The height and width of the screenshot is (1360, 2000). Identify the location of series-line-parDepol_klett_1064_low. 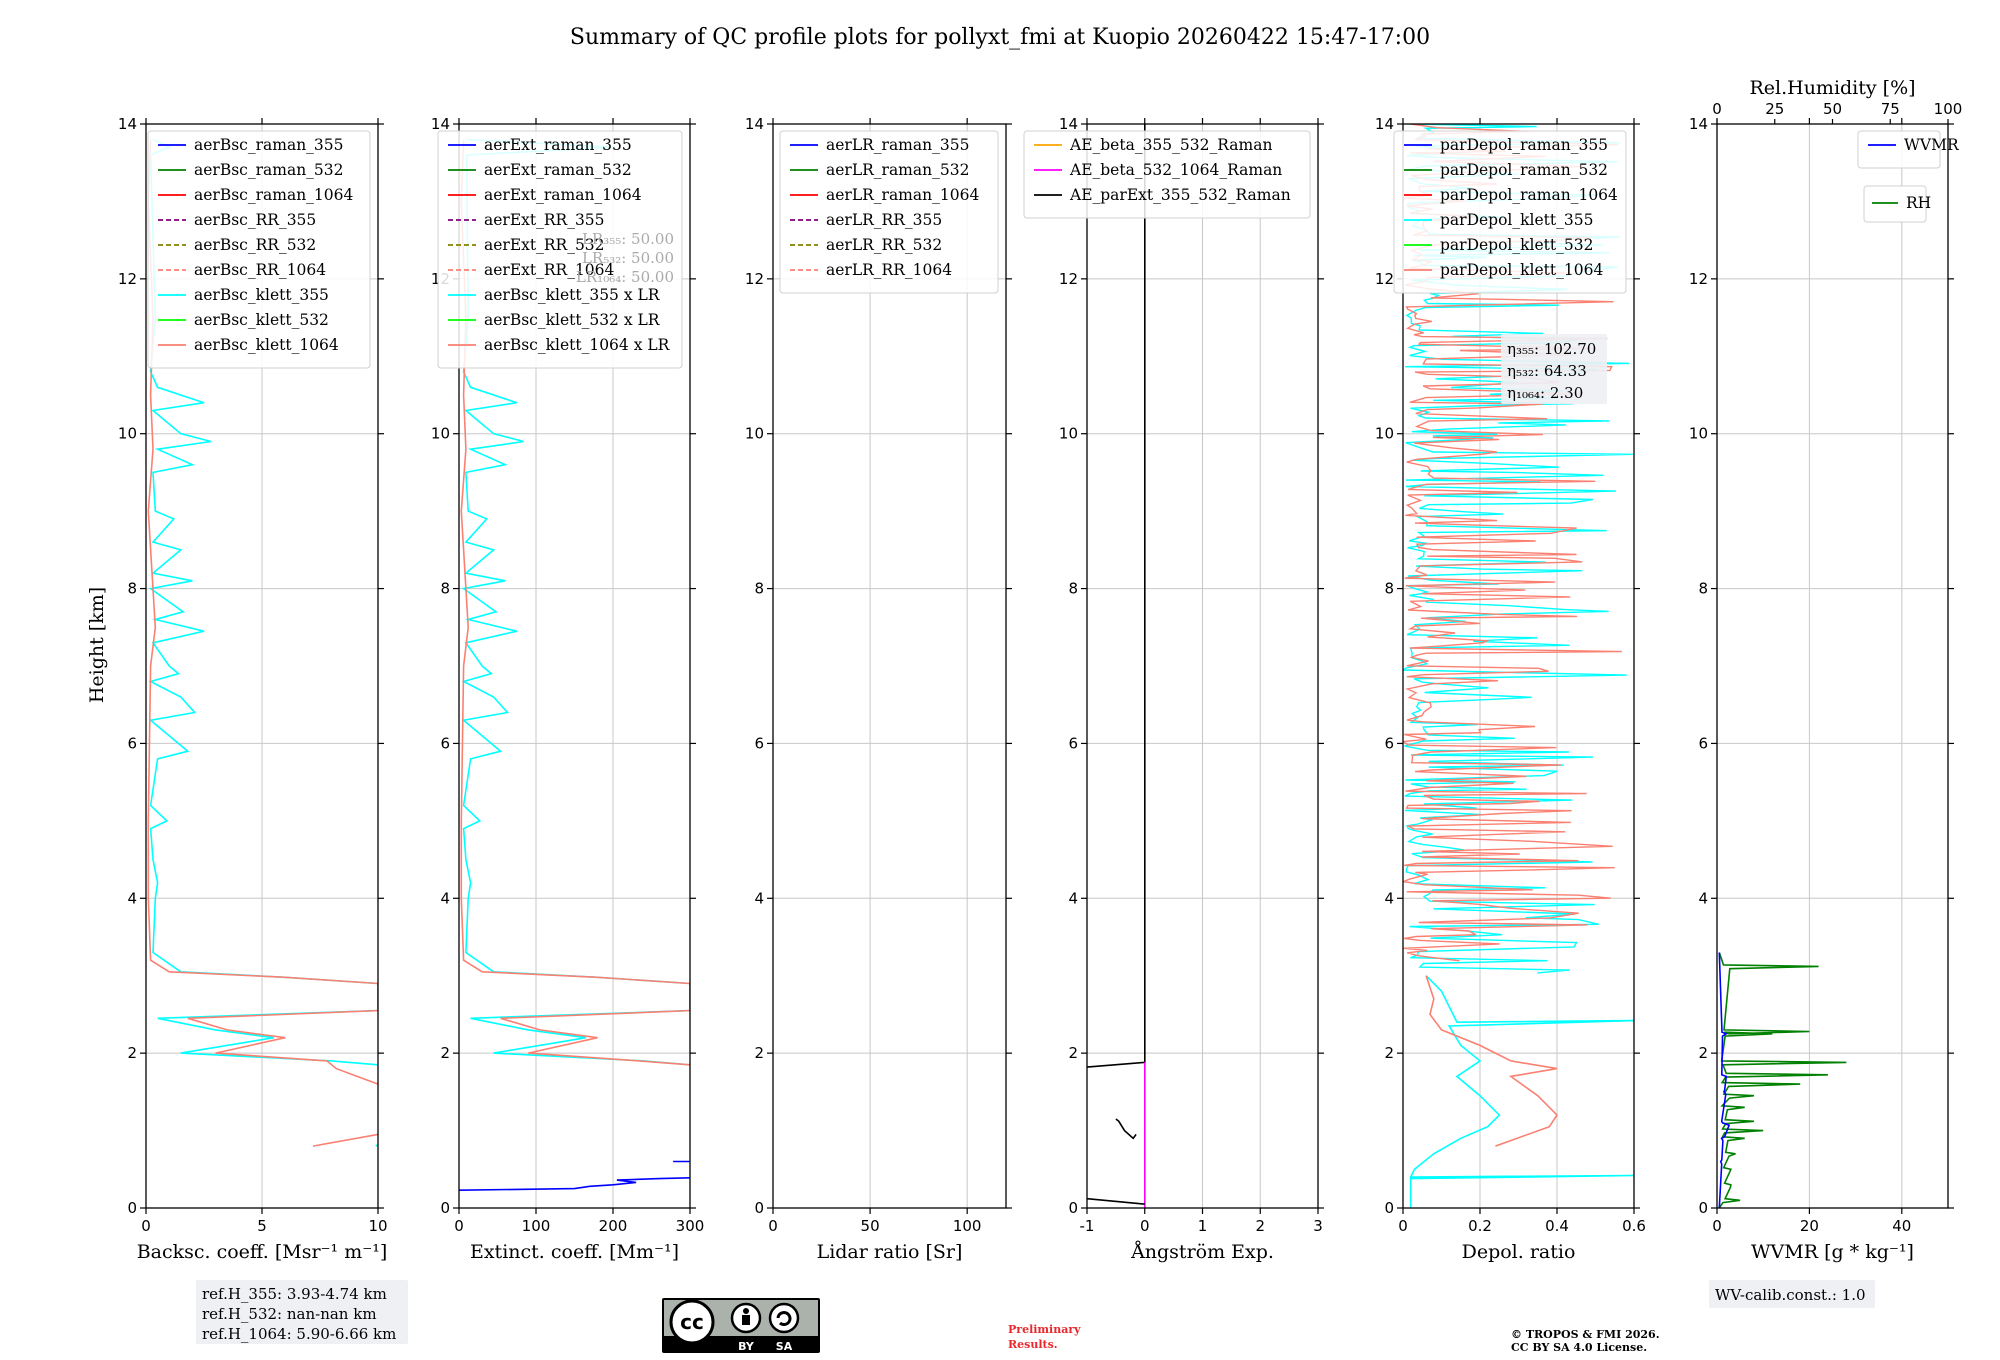
(1492, 1061).